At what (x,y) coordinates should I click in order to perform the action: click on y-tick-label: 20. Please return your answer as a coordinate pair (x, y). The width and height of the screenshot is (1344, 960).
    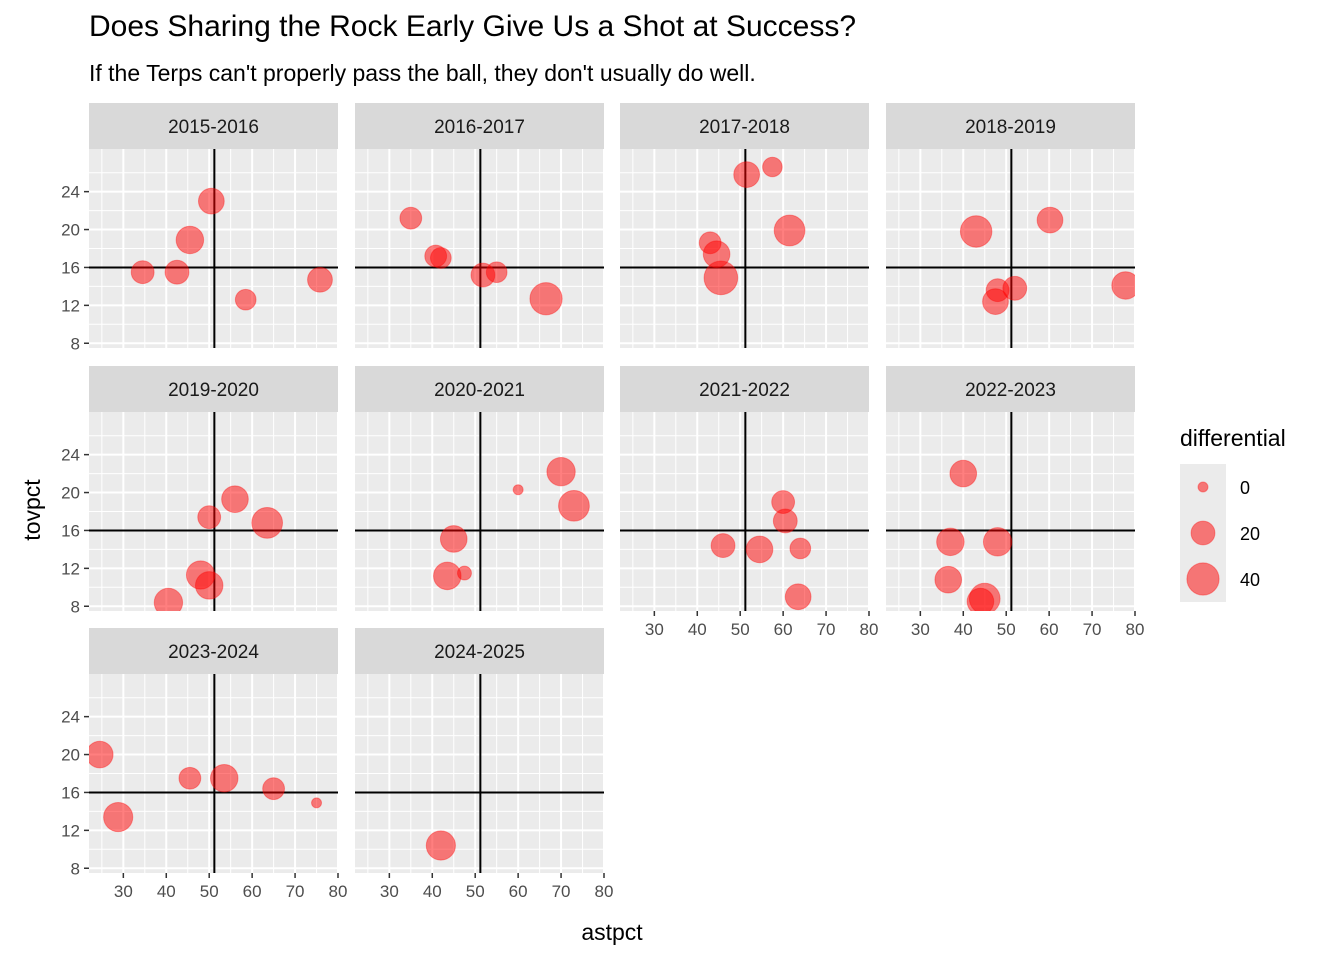
    Looking at the image, I should click on (70, 230).